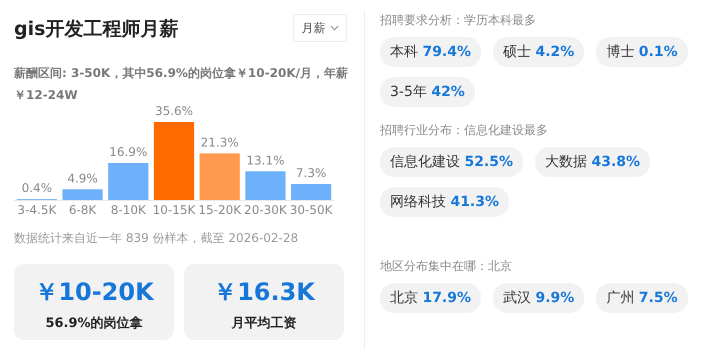 The width and height of the screenshot is (720, 354). I want to click on text: 招聘行业分布：信息化建设最多, so click(464, 130).